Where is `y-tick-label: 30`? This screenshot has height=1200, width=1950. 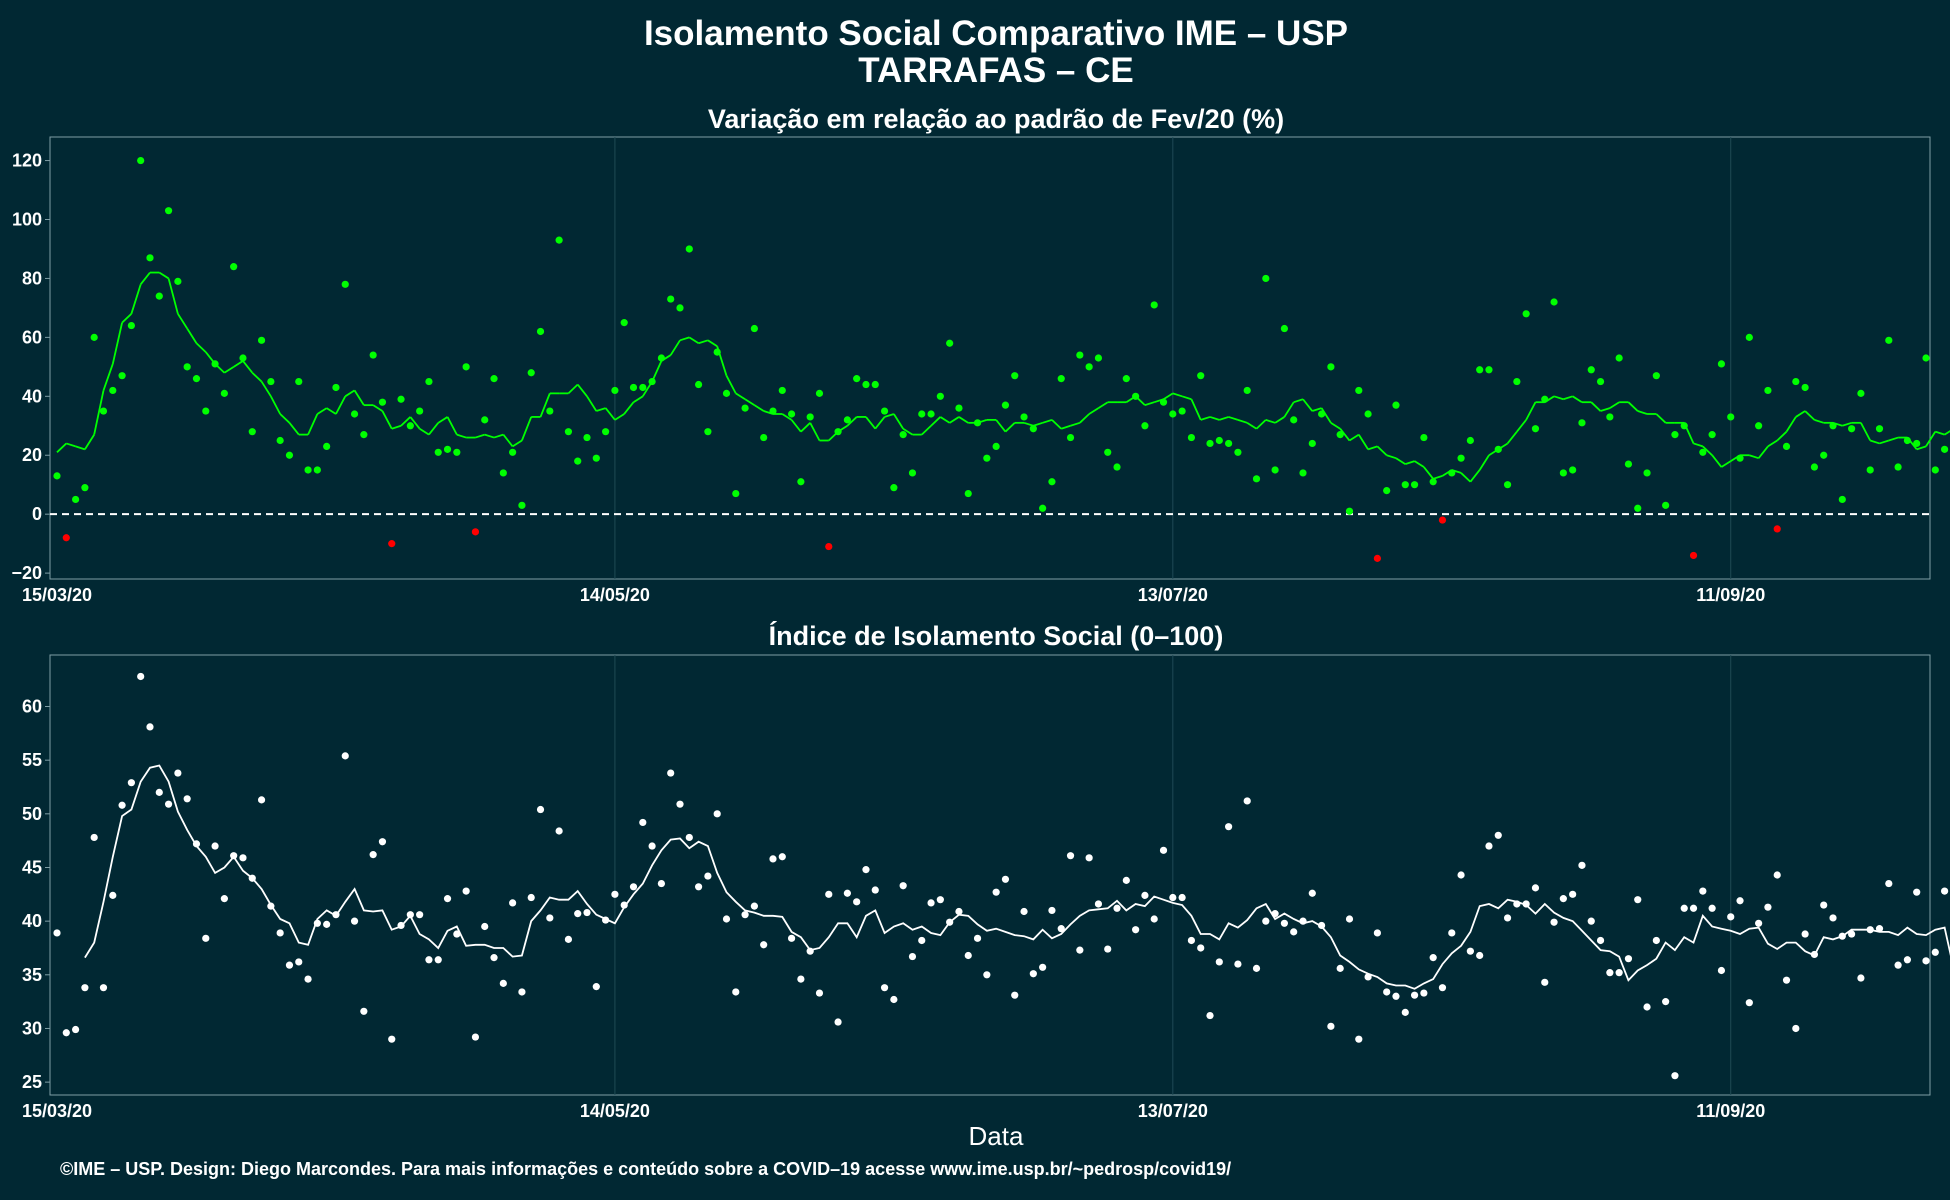 y-tick-label: 30 is located at coordinates (32, 1028).